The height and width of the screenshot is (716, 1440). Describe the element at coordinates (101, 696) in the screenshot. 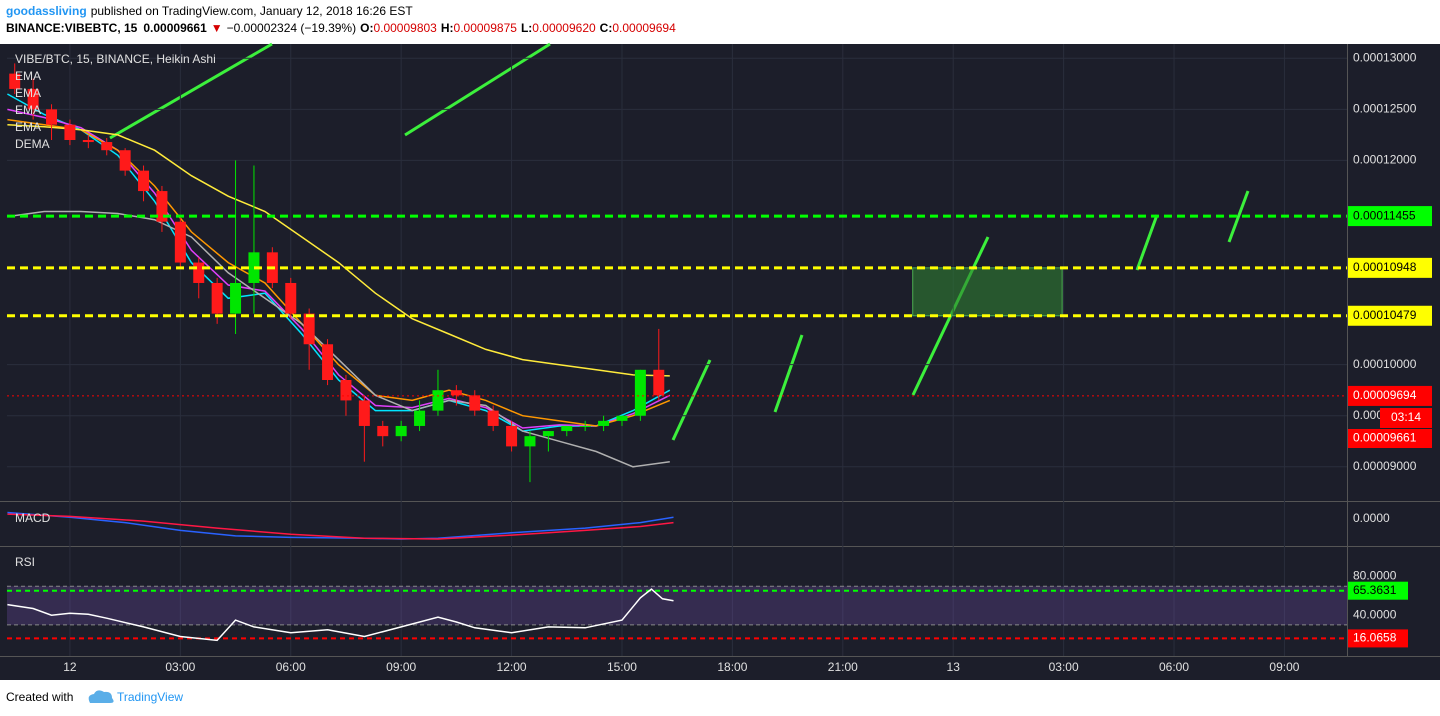

I see `tradingview-logo` at that location.